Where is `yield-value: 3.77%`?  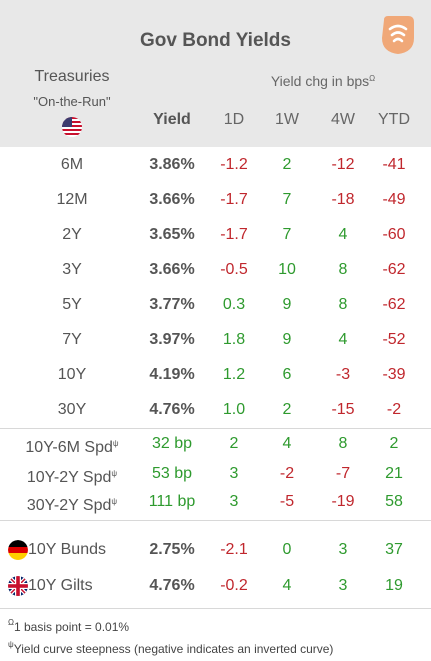
yield-value: 3.77% is located at coordinates (172, 304).